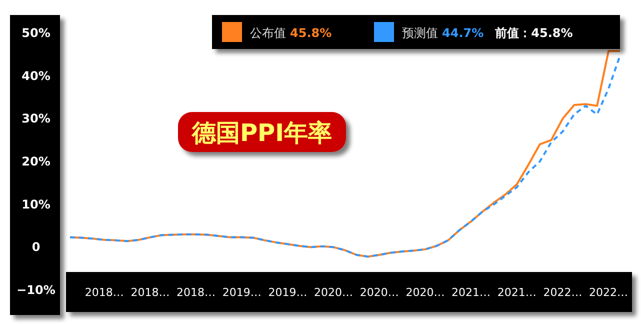 Image resolution: width=641 pixels, height=324 pixels. Describe the element at coordinates (36, 119) in the screenshot. I see `y-tick-label: 30%` at that location.